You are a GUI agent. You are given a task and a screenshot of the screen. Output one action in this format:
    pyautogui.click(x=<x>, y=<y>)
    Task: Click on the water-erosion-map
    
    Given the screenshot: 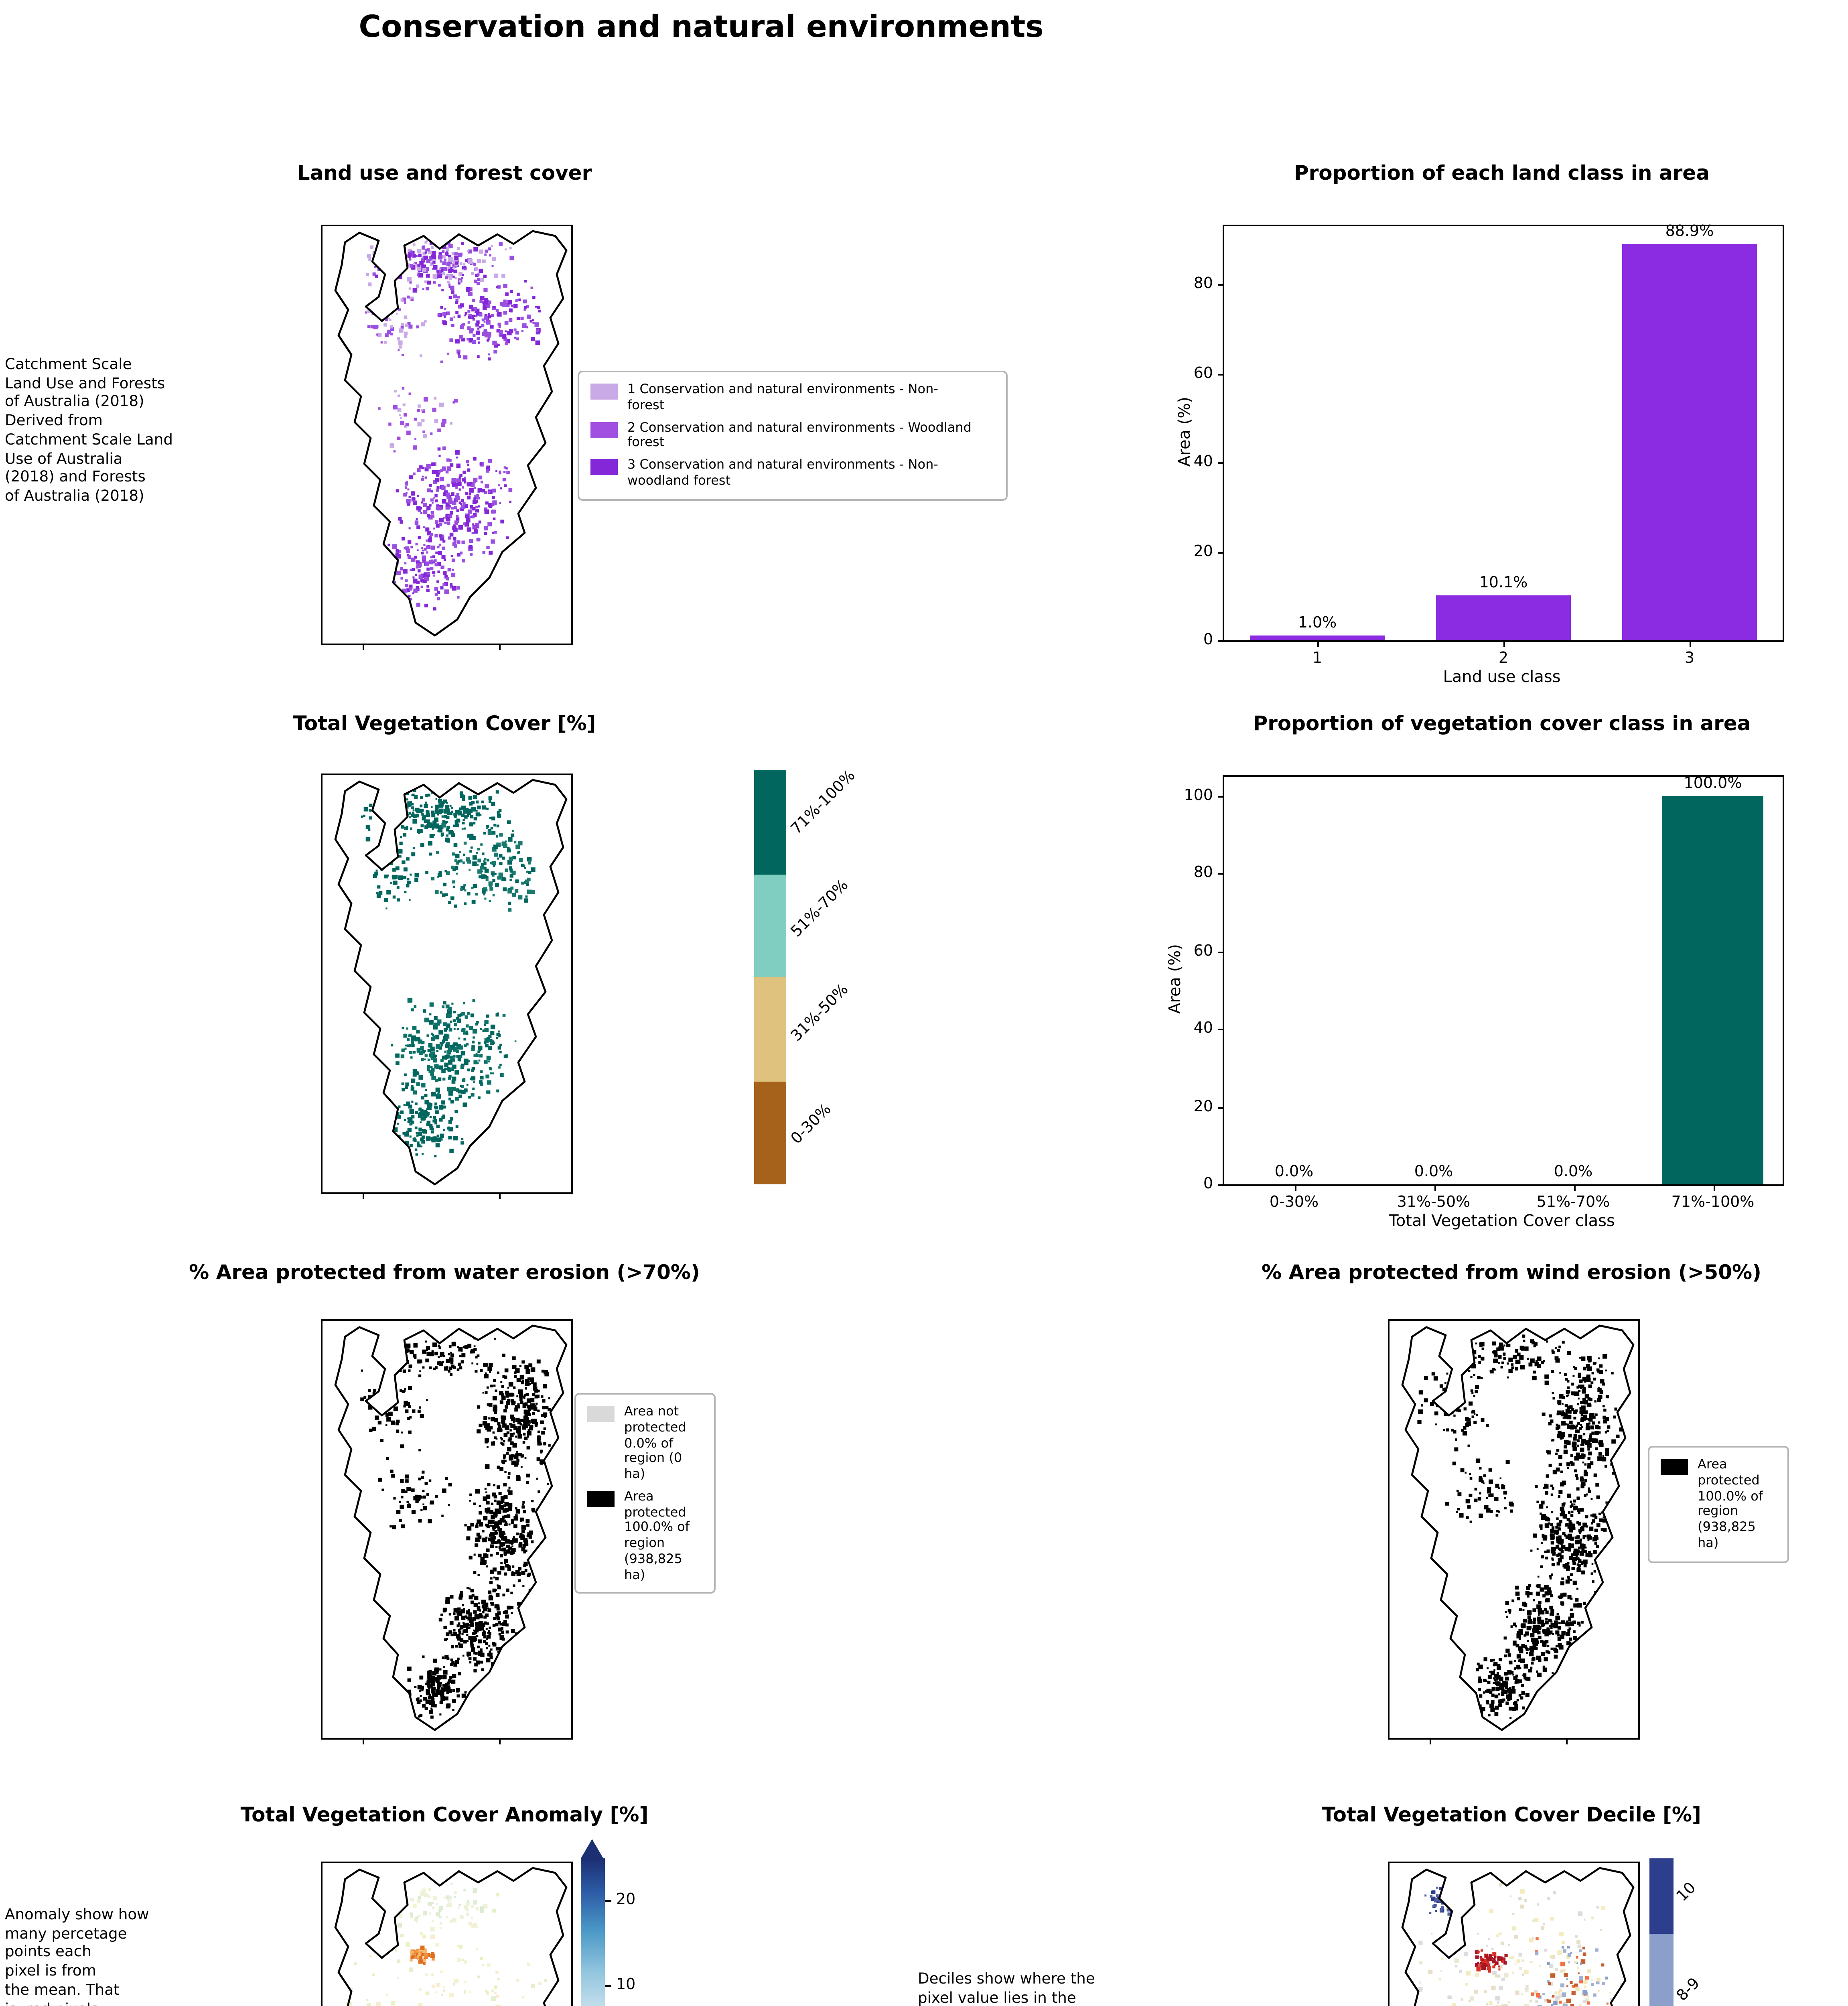 What is the action you would take?
    pyautogui.click(x=447, y=1531)
    